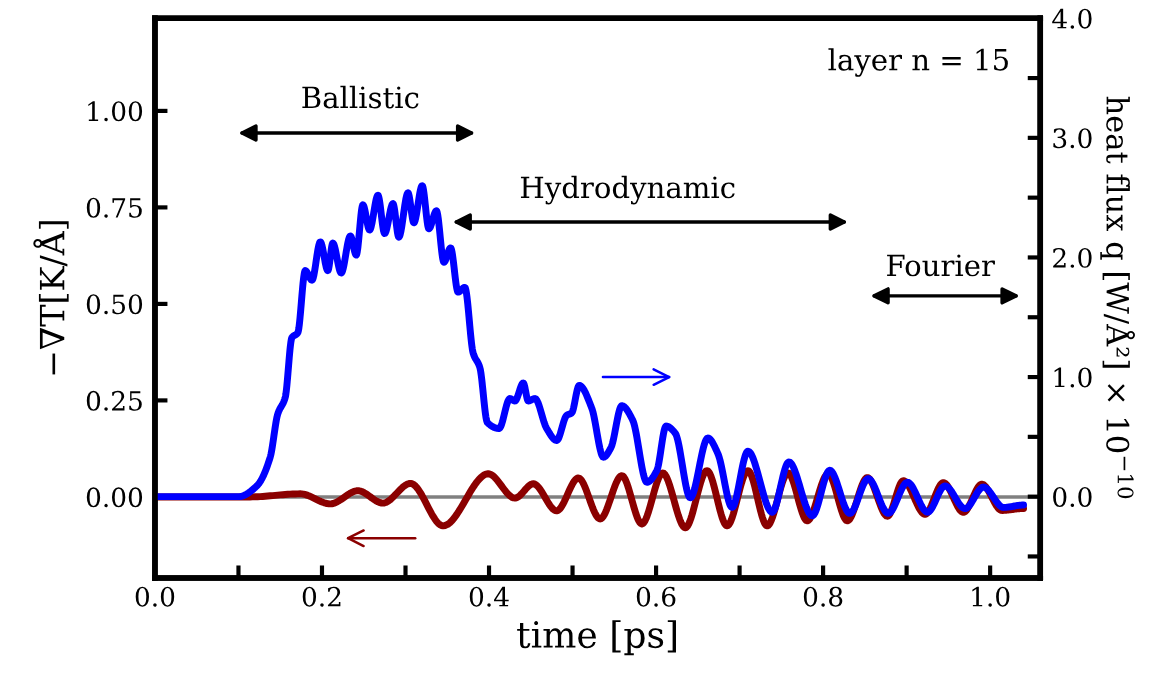 This screenshot has width=1152, height=676. What do you see at coordinates (114, 400) in the screenshot?
I see `y-tick-label: 0.25` at bounding box center [114, 400].